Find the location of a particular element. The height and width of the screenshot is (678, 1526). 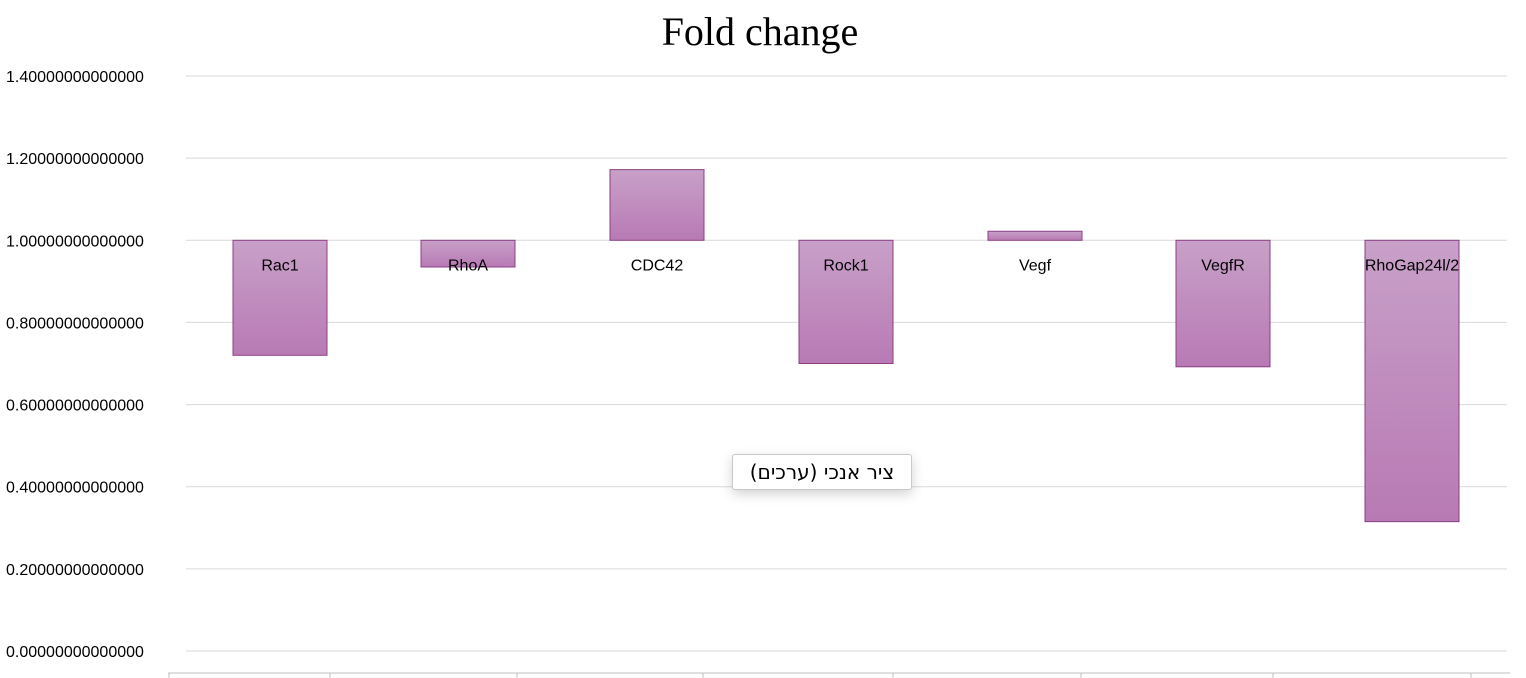

y-tick-label: 0.80000000000000 is located at coordinates (75, 323).